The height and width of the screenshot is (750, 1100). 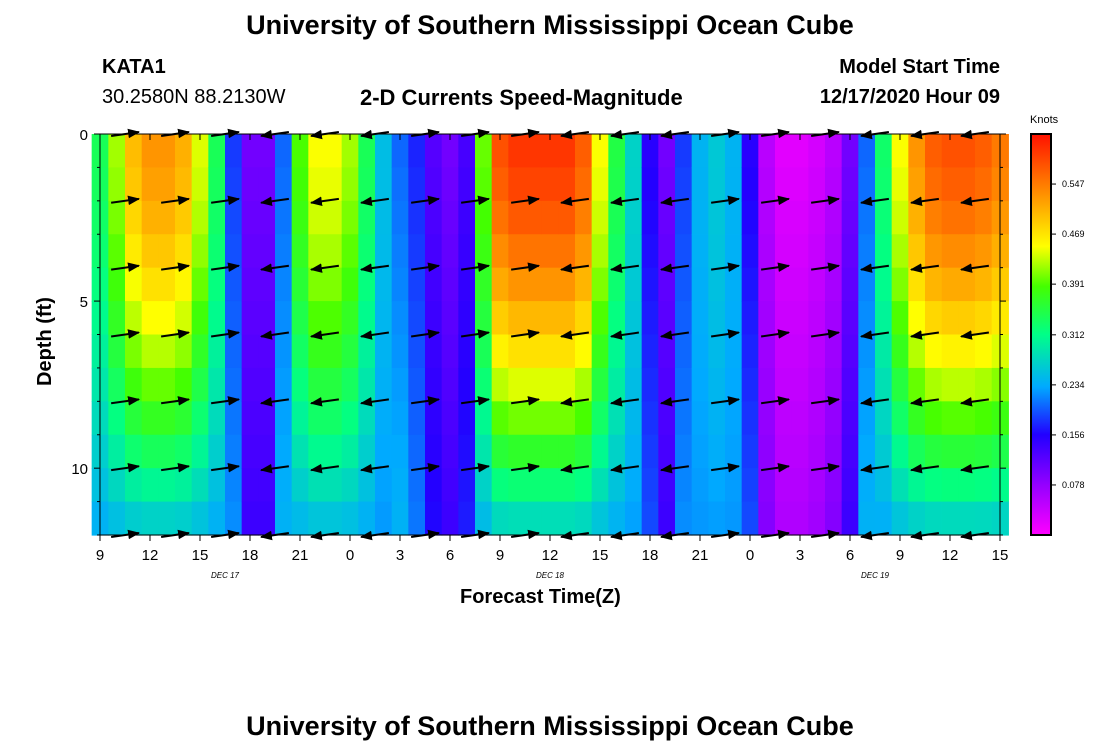 What do you see at coordinates (84, 302) in the screenshot?
I see `y-tick-label: 5` at bounding box center [84, 302].